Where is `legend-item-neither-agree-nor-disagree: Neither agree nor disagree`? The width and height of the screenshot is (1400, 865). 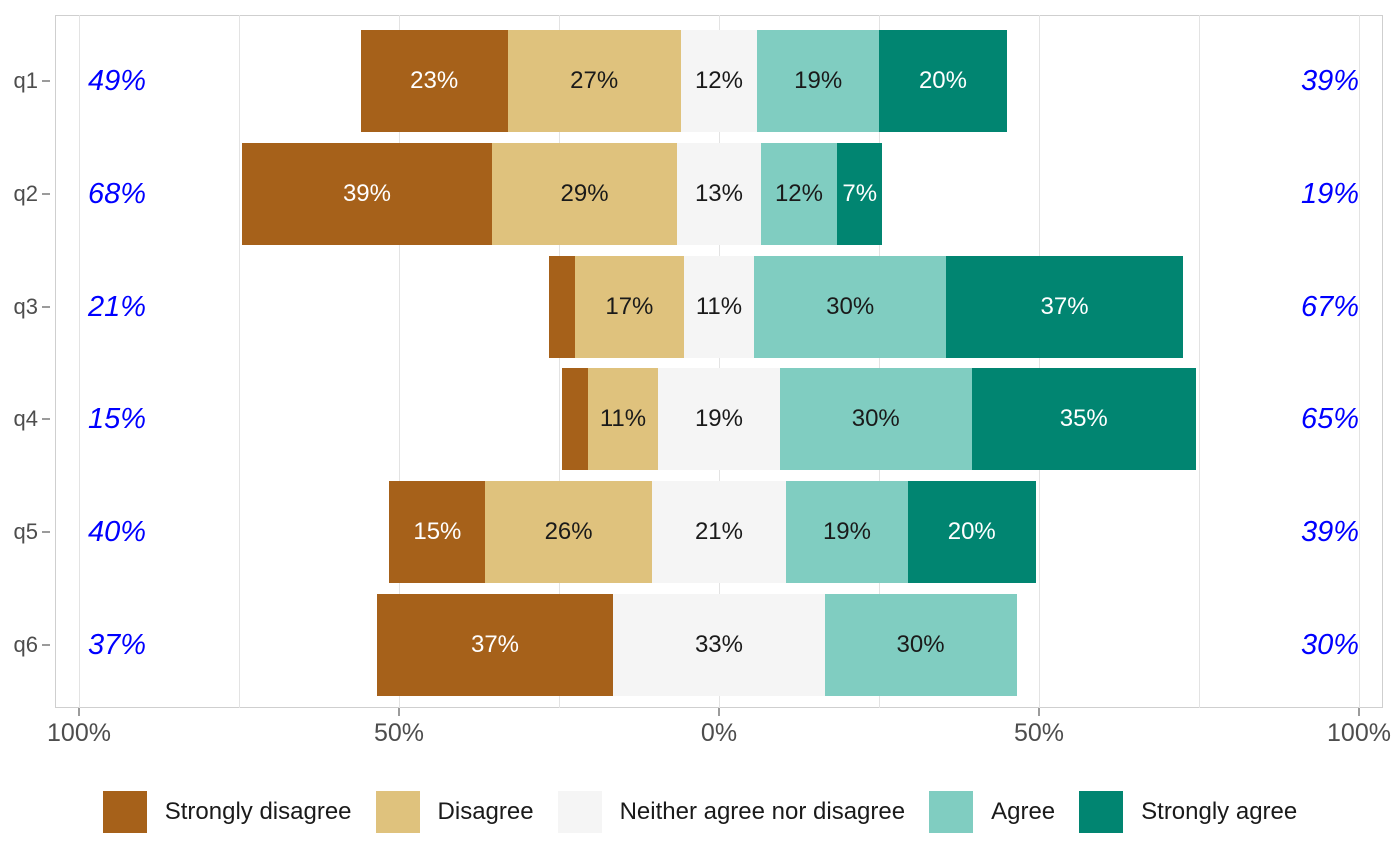 legend-item-neither-agree-nor-disagree: Neither agree nor disagree is located at coordinates (731, 812).